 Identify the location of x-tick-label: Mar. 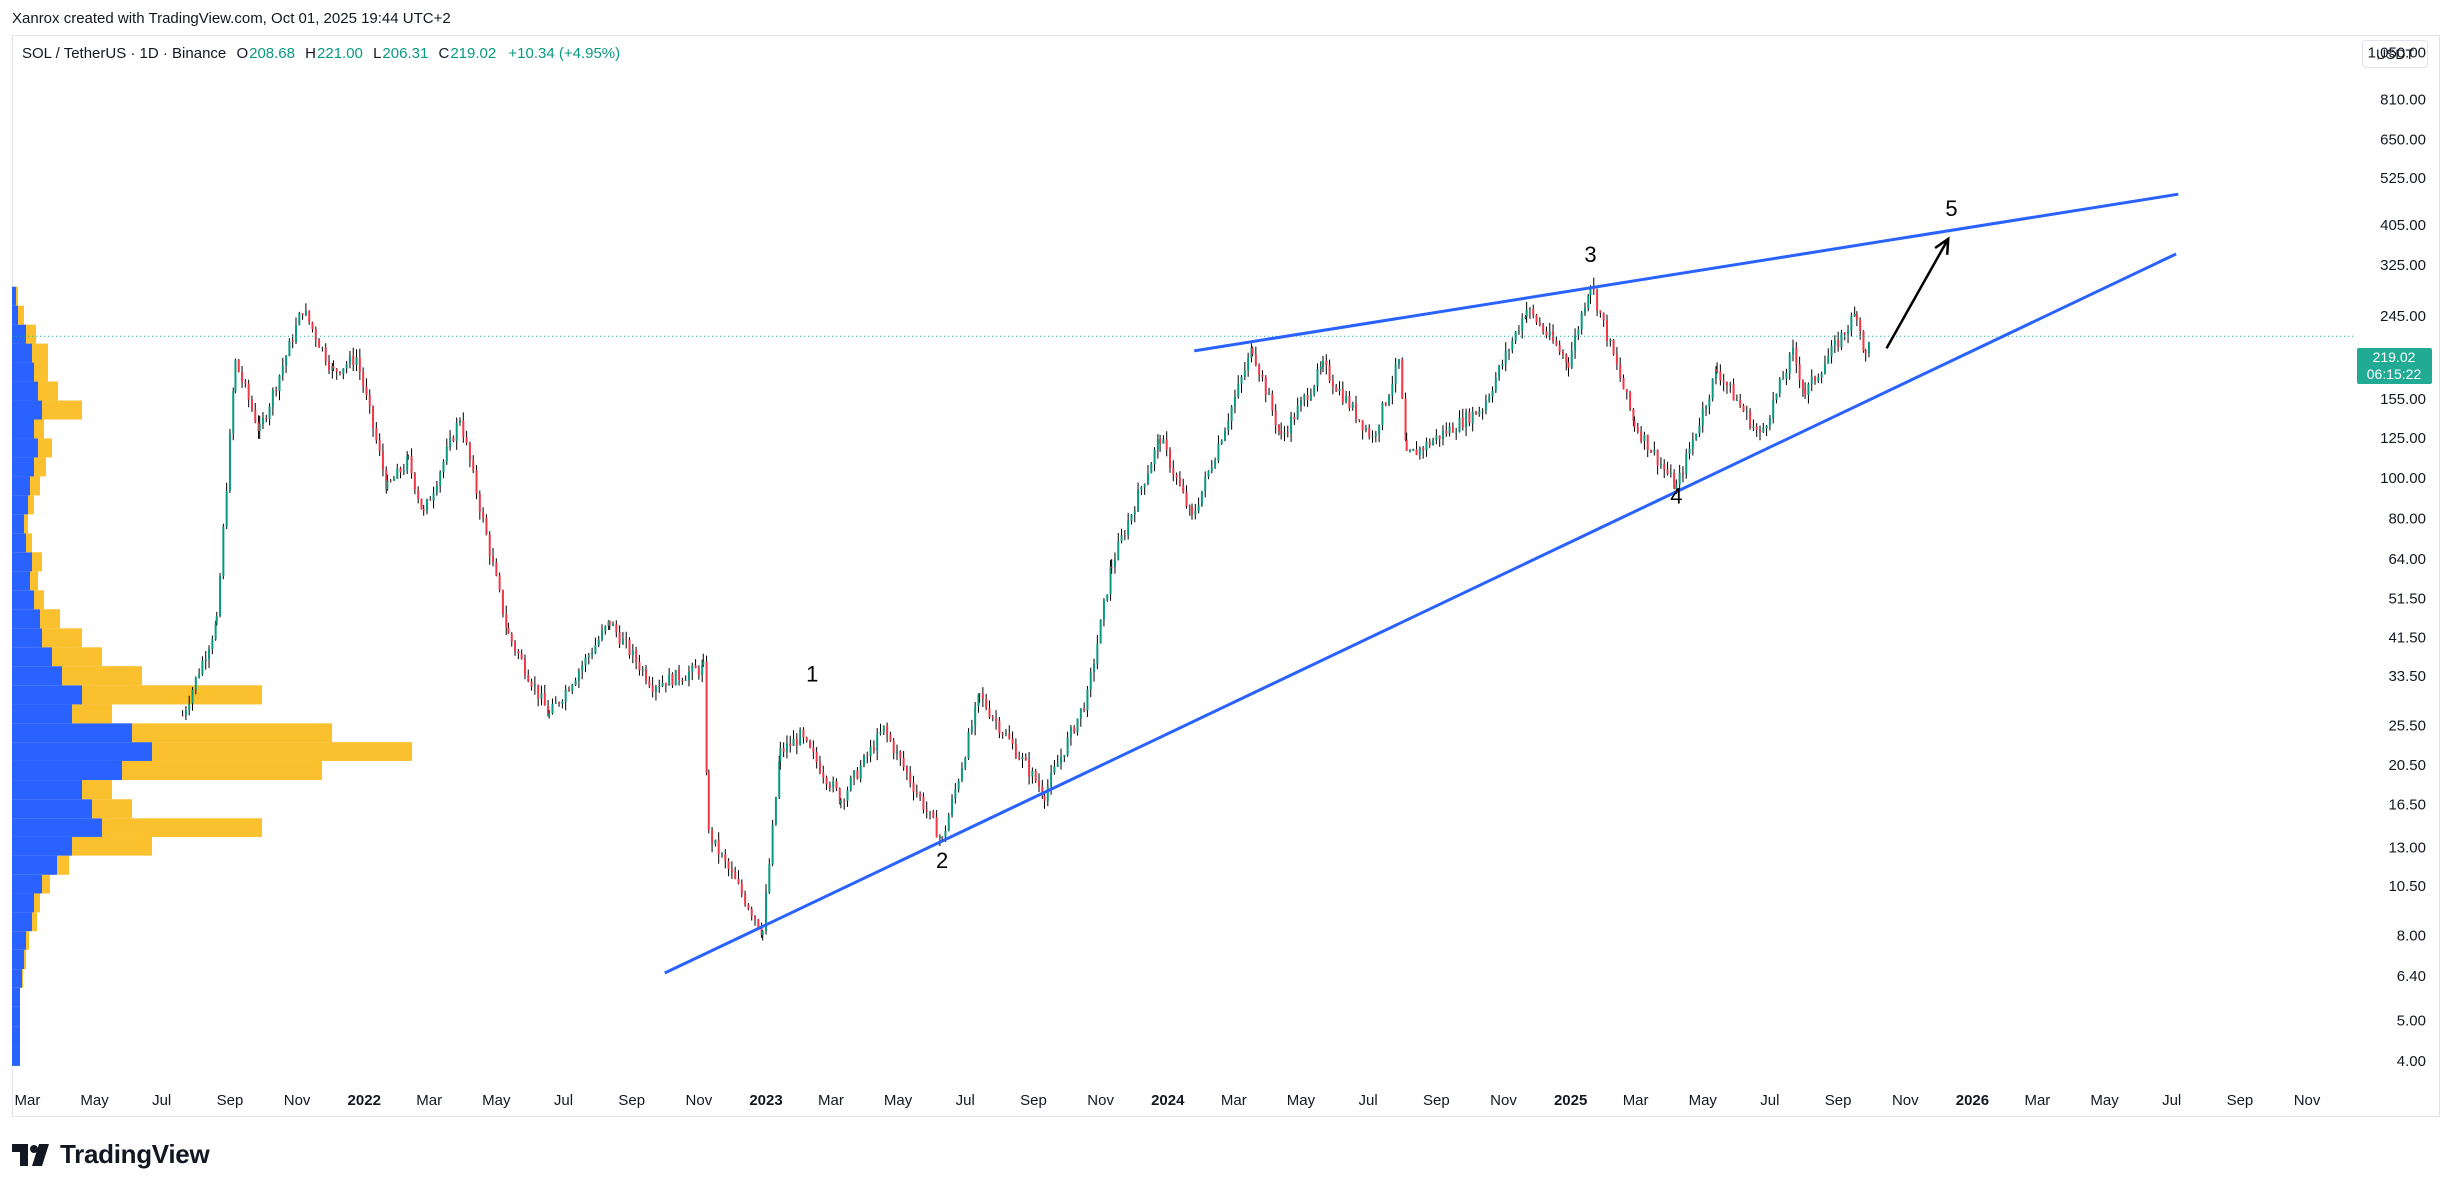
(429, 1100).